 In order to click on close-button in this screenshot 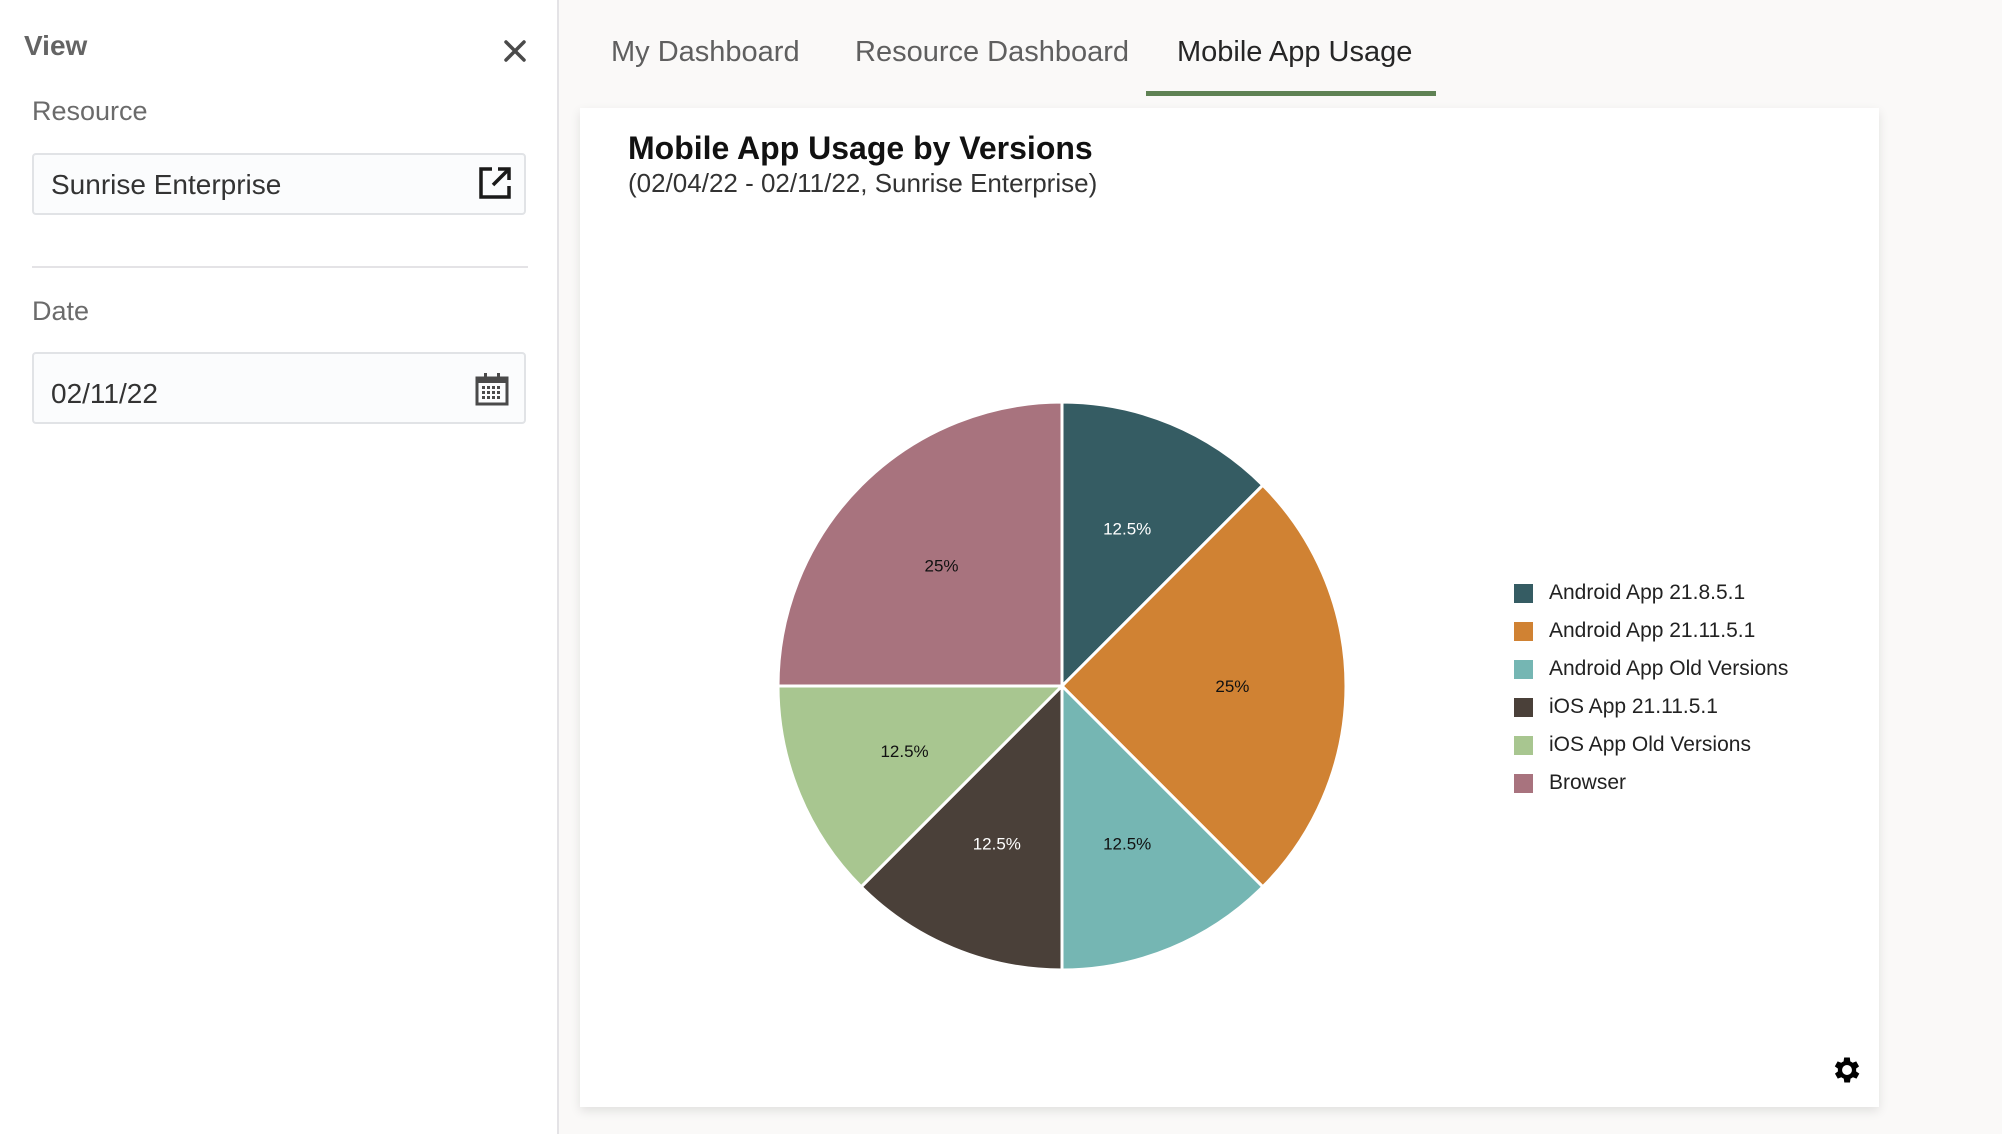, I will do `click(515, 51)`.